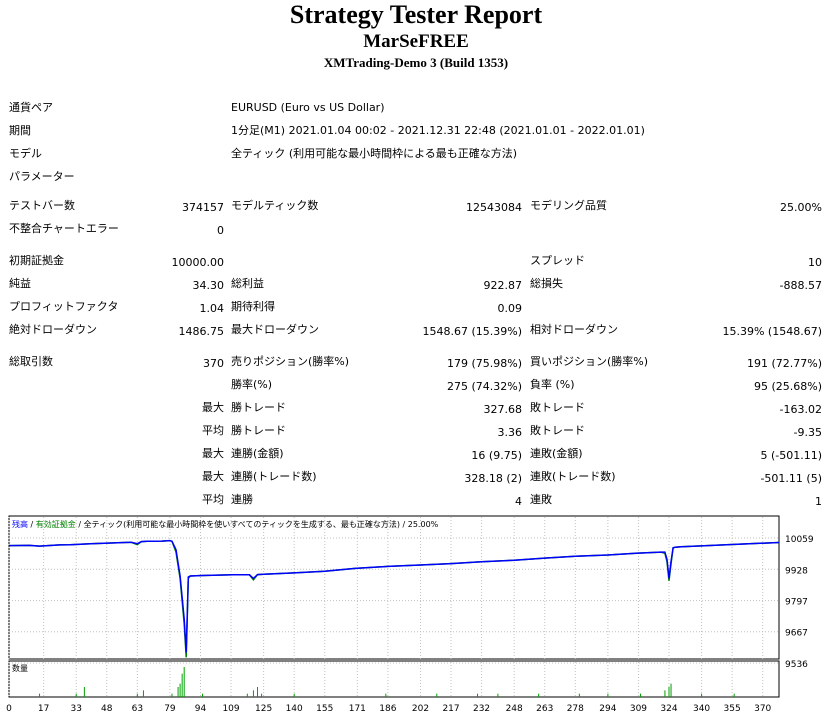 This screenshot has width=832, height=717. I want to click on x-tick-label: 263, so click(544, 708).